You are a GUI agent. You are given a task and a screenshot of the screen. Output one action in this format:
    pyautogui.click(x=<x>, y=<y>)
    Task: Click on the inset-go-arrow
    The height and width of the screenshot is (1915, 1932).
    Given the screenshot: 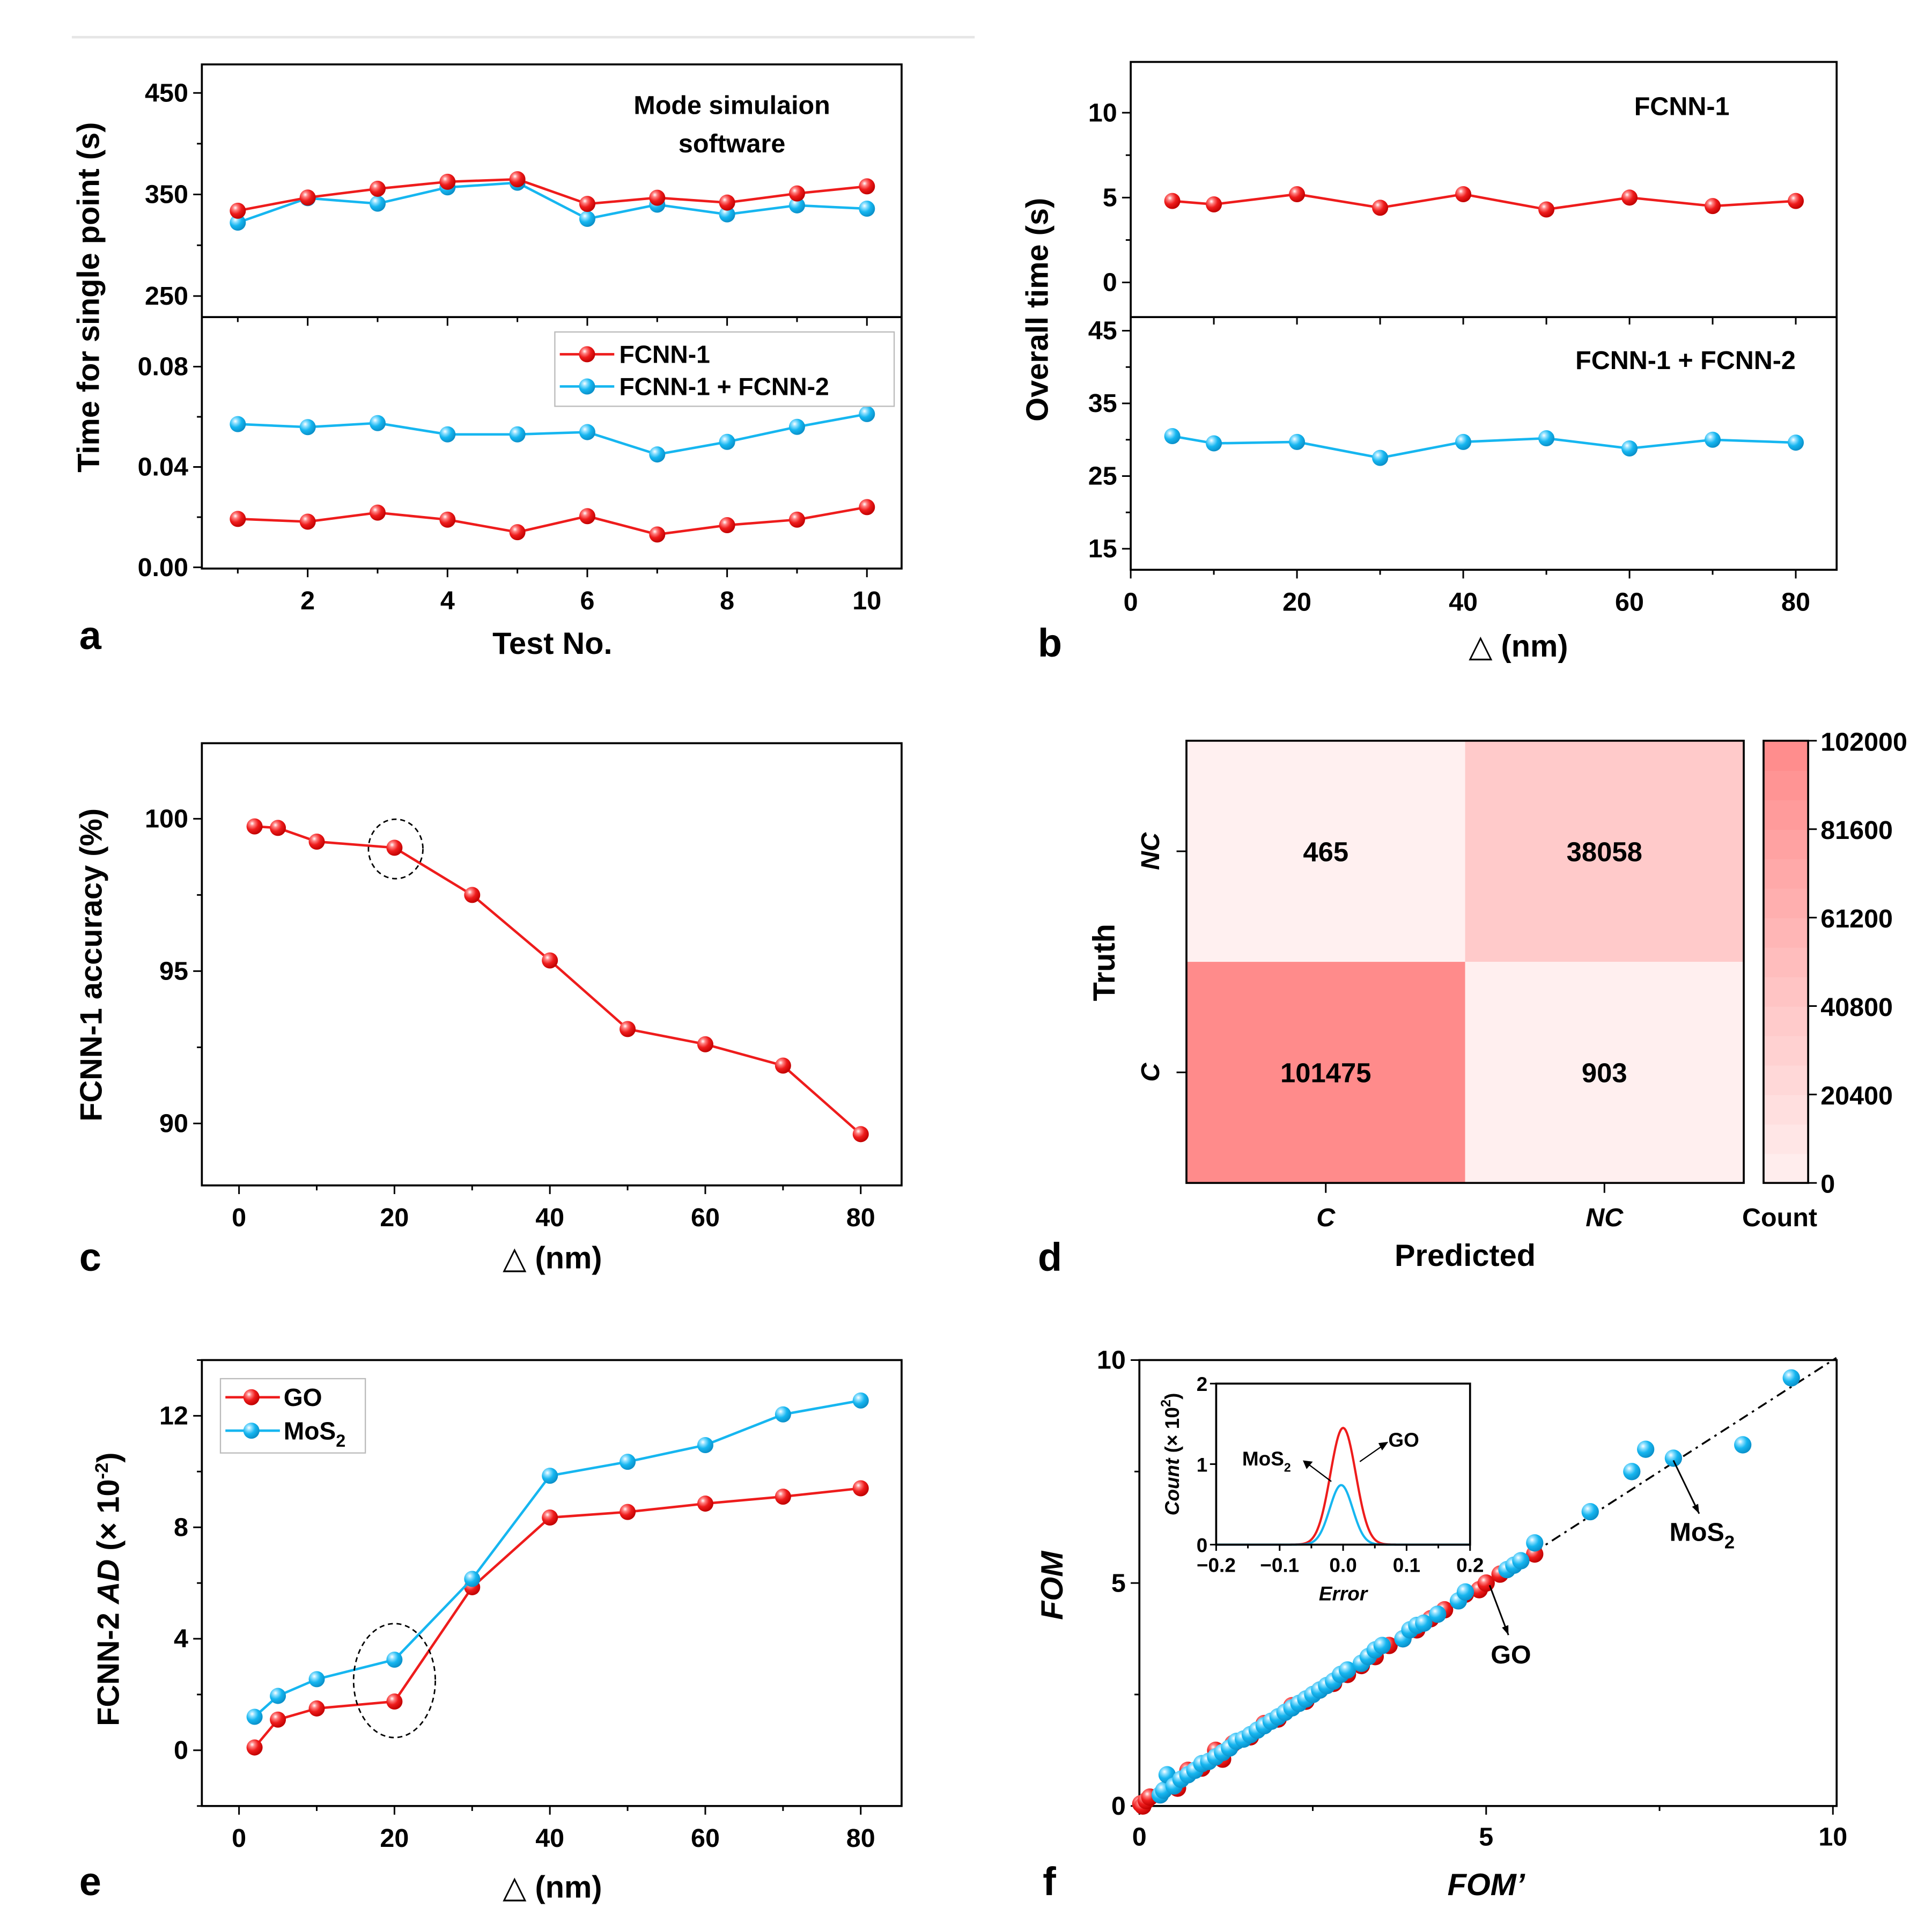 What is the action you would take?
    pyautogui.click(x=1372, y=1452)
    